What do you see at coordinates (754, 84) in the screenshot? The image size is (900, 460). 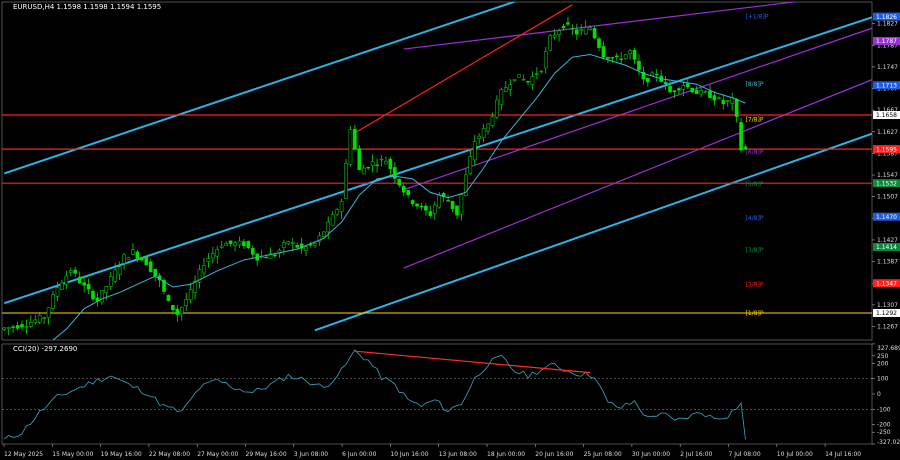 I see `murrey-label-1: [8/8]P` at bounding box center [754, 84].